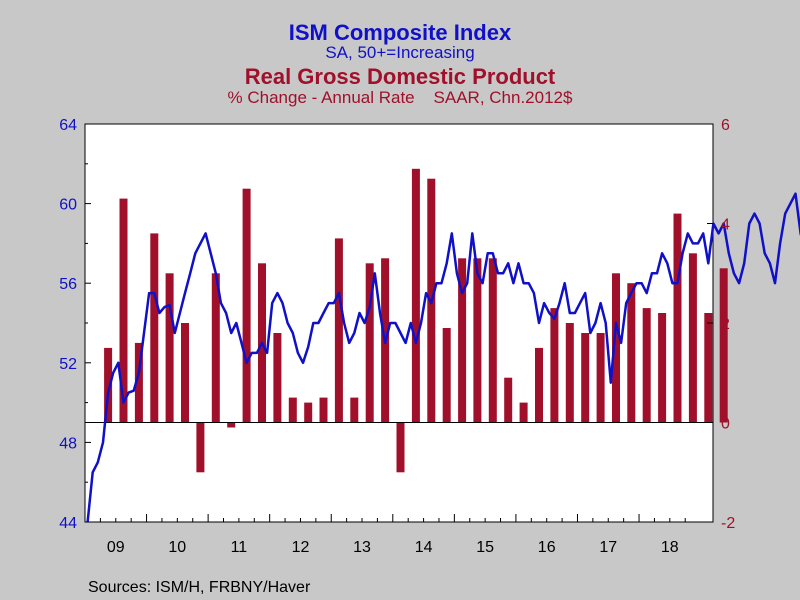 The image size is (800, 600). What do you see at coordinates (68, 523) in the screenshot?
I see `left-tick-label: 44` at bounding box center [68, 523].